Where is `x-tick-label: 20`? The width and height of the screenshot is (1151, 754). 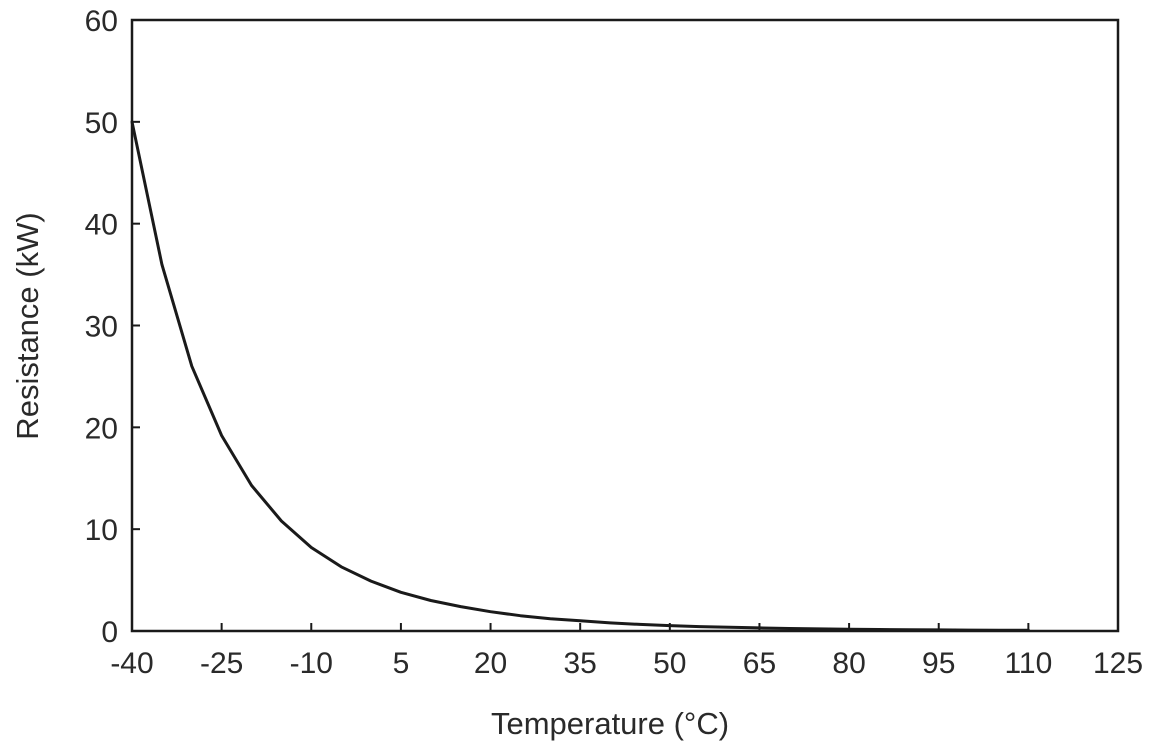 x-tick-label: 20 is located at coordinates (490, 663).